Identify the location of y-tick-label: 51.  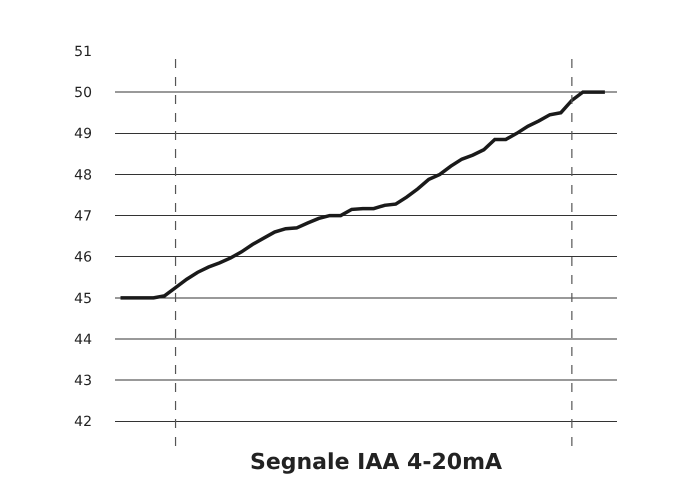
(83, 52).